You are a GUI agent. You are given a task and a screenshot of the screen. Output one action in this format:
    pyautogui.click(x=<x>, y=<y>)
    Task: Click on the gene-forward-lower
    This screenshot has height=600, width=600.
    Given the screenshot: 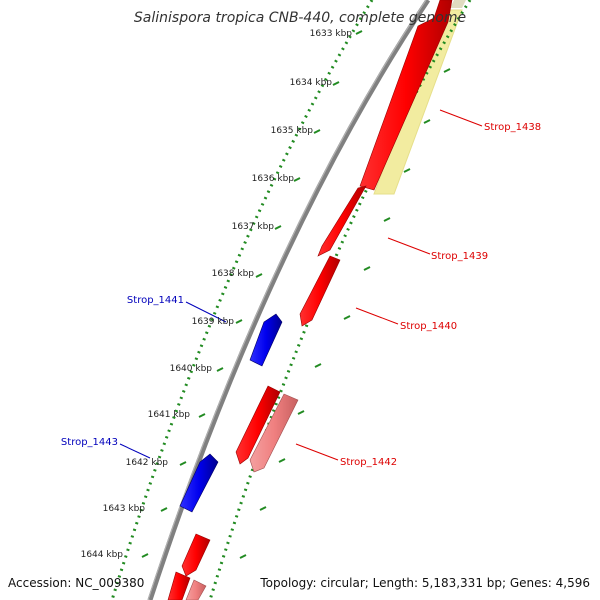 What is the action you would take?
    pyautogui.click(x=258, y=425)
    